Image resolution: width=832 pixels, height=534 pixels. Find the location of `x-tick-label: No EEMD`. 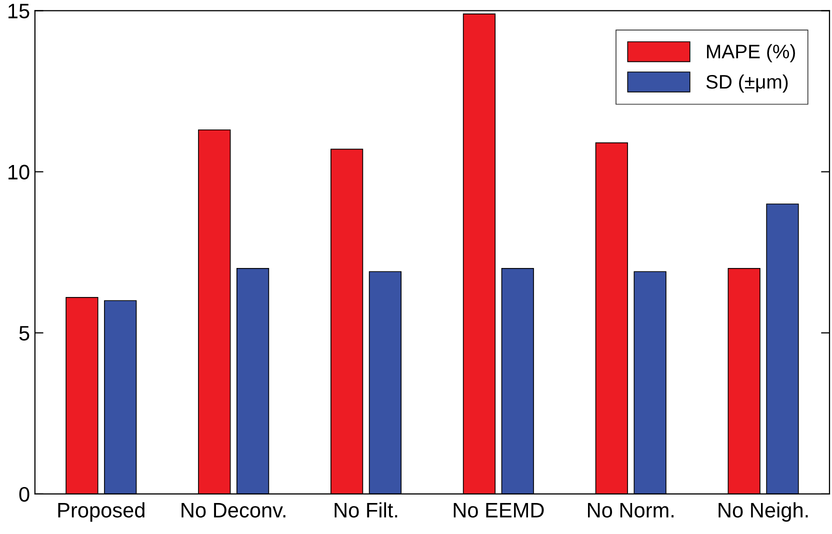

x-tick-label: No EEMD is located at coordinates (499, 510).